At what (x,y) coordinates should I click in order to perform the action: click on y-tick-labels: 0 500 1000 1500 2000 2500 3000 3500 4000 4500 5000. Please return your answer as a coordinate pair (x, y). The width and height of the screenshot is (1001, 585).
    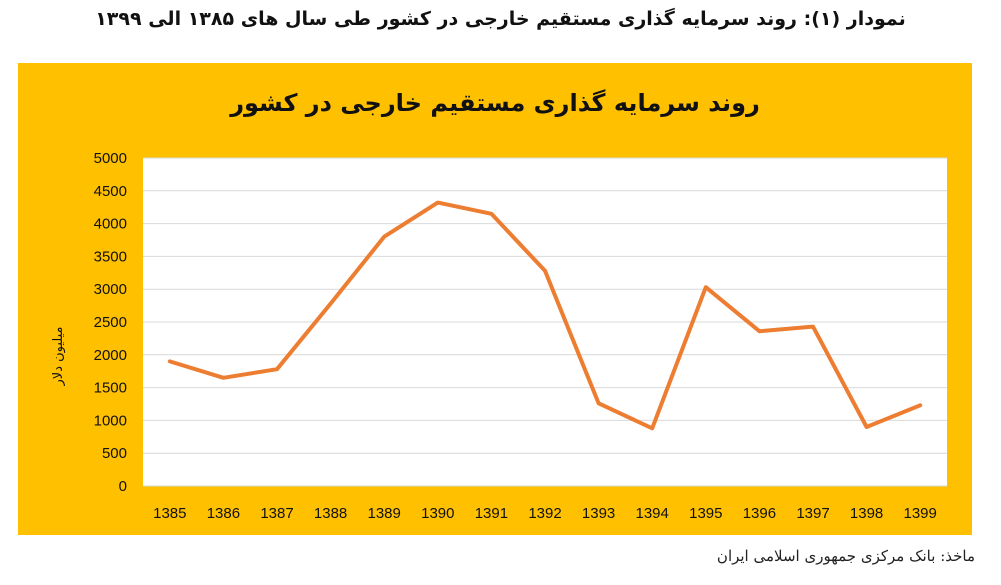
    Looking at the image, I should click on (110, 322).